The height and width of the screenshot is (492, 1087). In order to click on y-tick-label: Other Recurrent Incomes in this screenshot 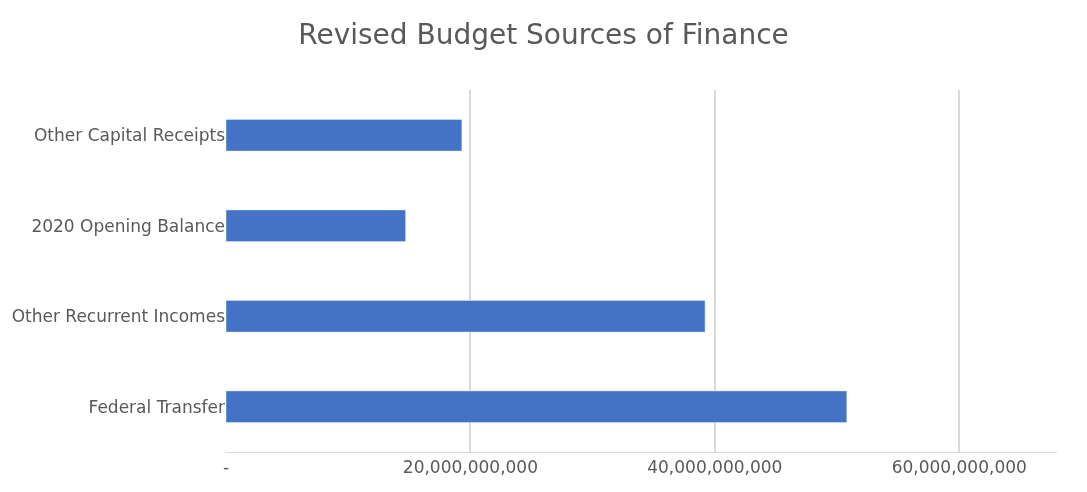, I will do `click(118, 316)`.